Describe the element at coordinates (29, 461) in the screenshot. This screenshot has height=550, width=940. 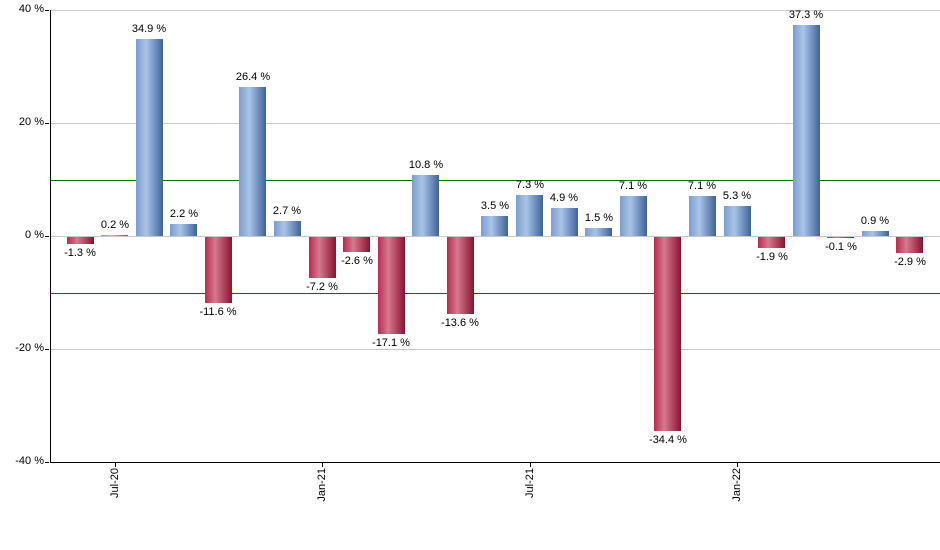
I see `y-tick-label: -40 %` at that location.